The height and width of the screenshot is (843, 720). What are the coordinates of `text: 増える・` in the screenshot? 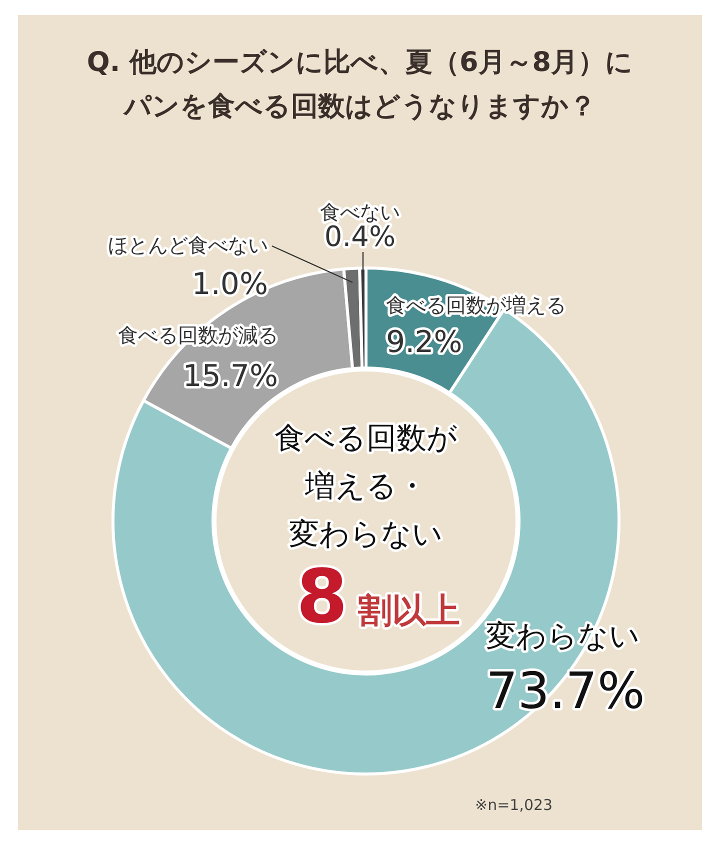 It's located at (365, 486).